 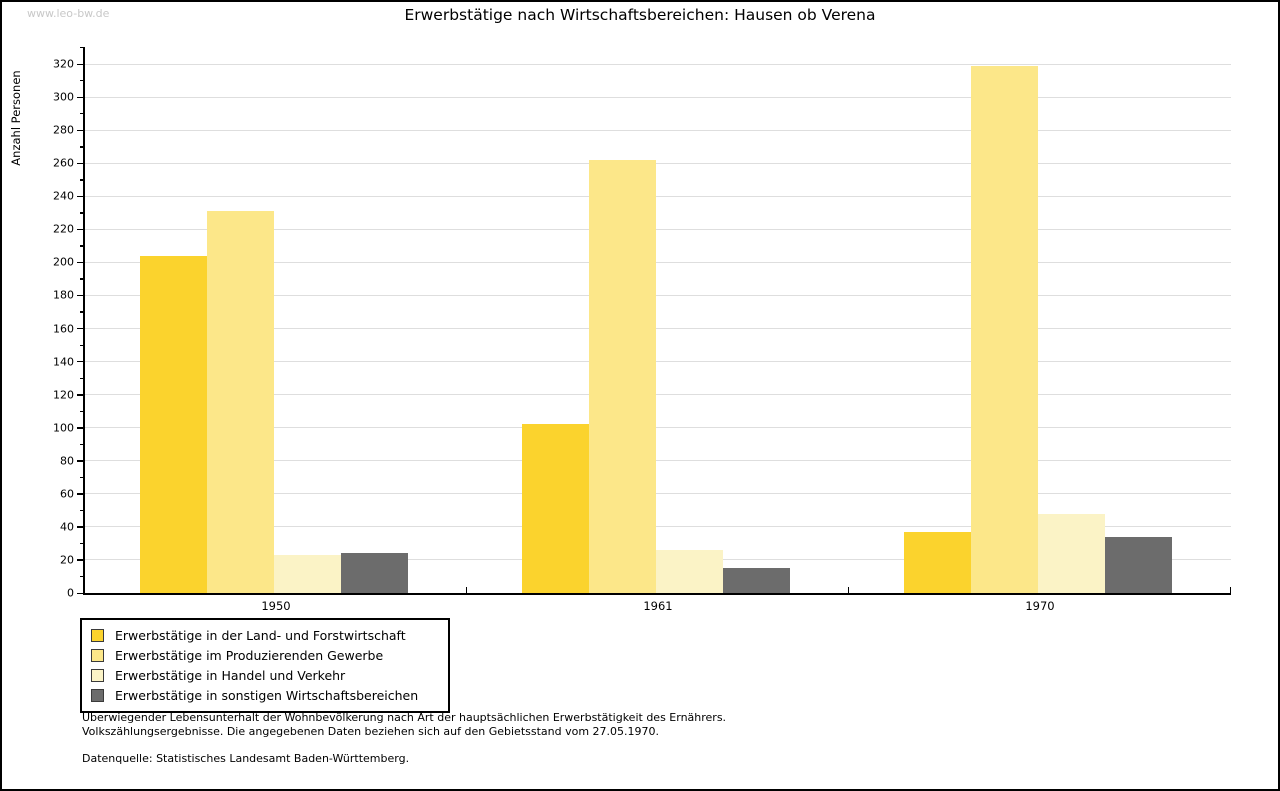 I want to click on bar-s3-1961, so click(x=689, y=571).